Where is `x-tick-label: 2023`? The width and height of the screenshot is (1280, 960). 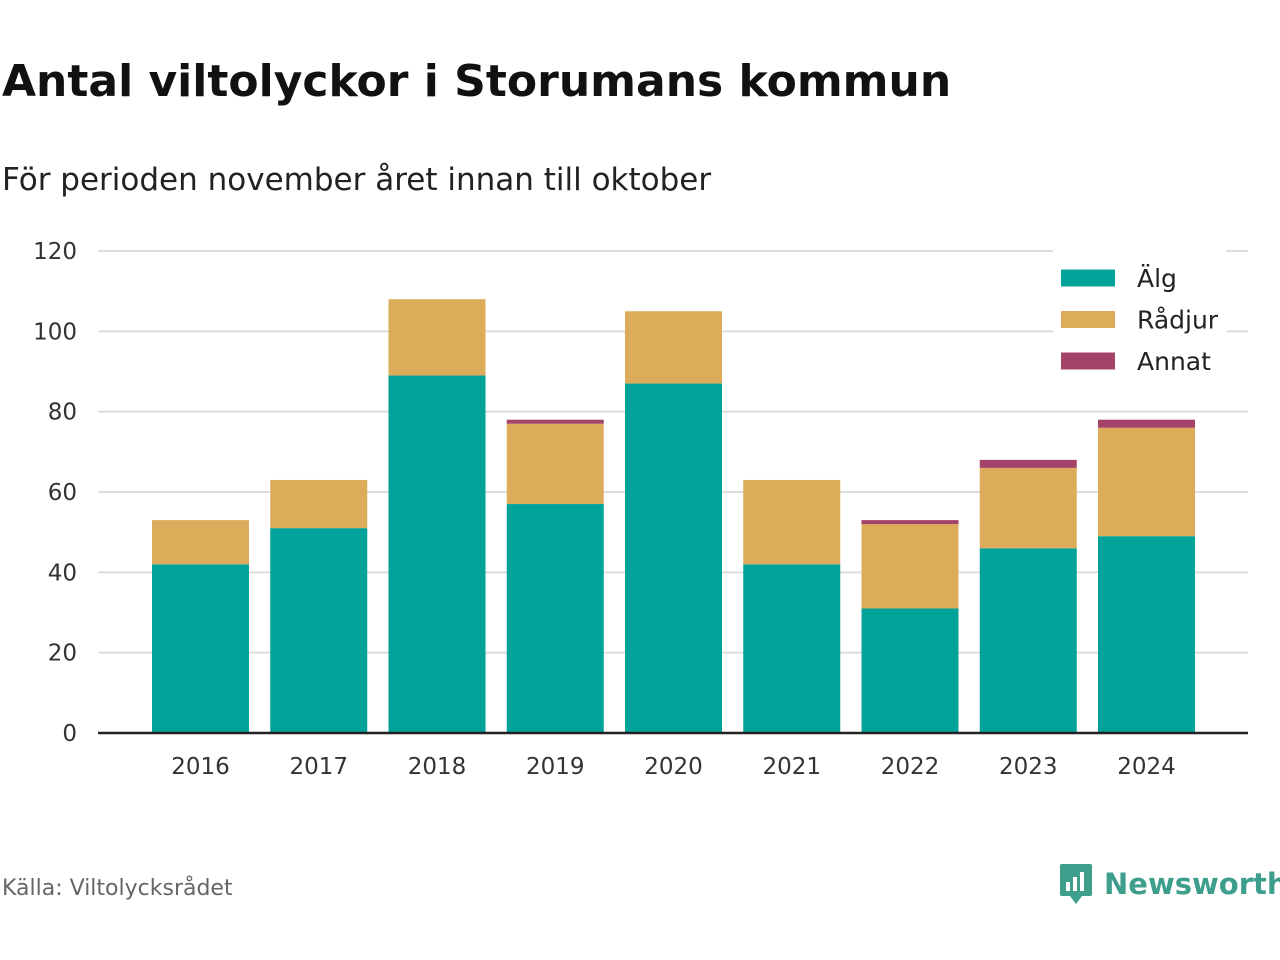
x-tick-label: 2023 is located at coordinates (1028, 767).